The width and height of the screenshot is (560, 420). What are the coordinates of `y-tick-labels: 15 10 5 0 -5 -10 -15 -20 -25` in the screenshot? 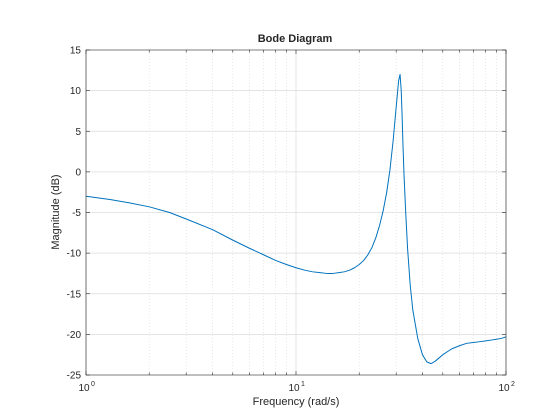 It's located at (74, 214).